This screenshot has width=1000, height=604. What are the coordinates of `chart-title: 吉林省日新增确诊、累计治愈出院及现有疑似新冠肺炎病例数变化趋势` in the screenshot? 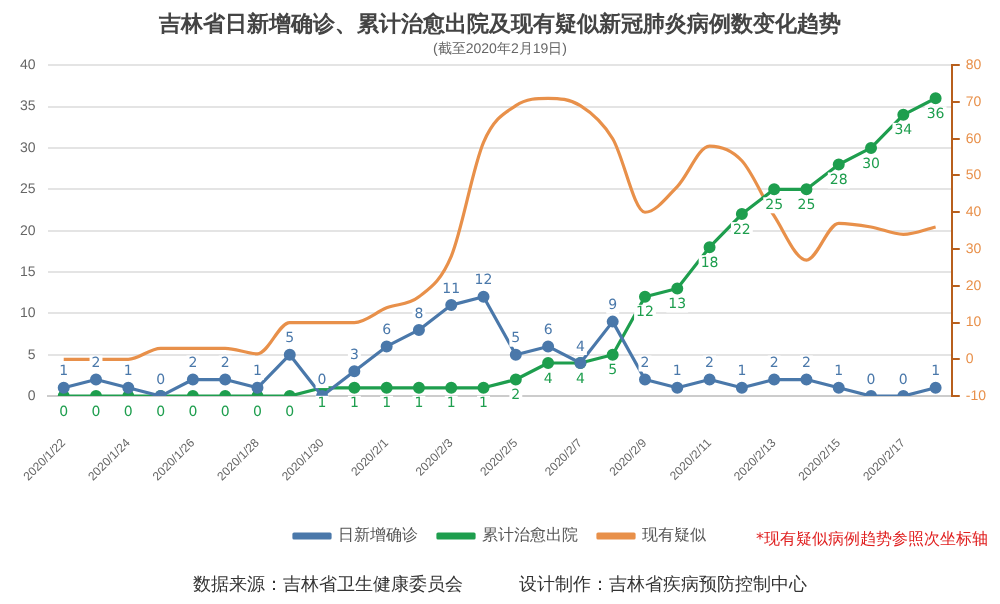 It's located at (499, 23).